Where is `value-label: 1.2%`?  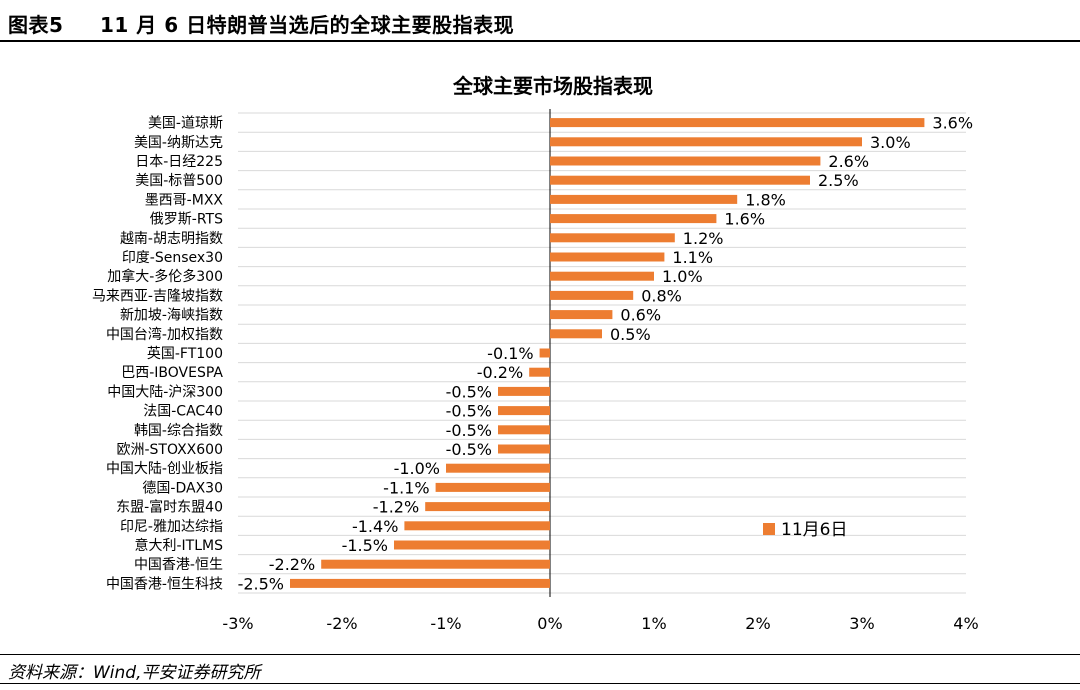
value-label: 1.2% is located at coordinates (703, 238).